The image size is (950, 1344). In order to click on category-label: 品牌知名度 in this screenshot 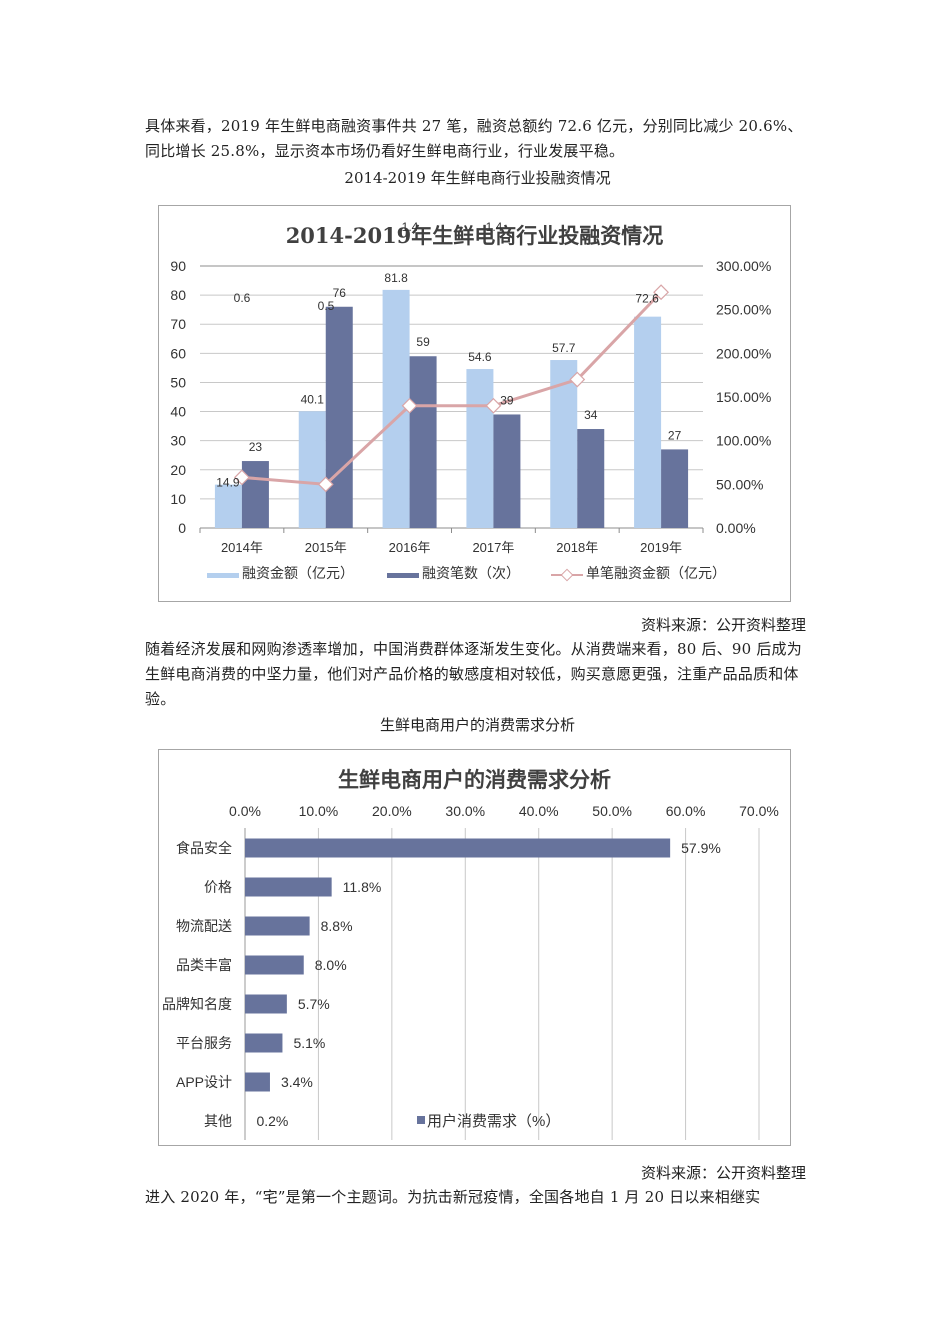, I will do `click(197, 1004)`.